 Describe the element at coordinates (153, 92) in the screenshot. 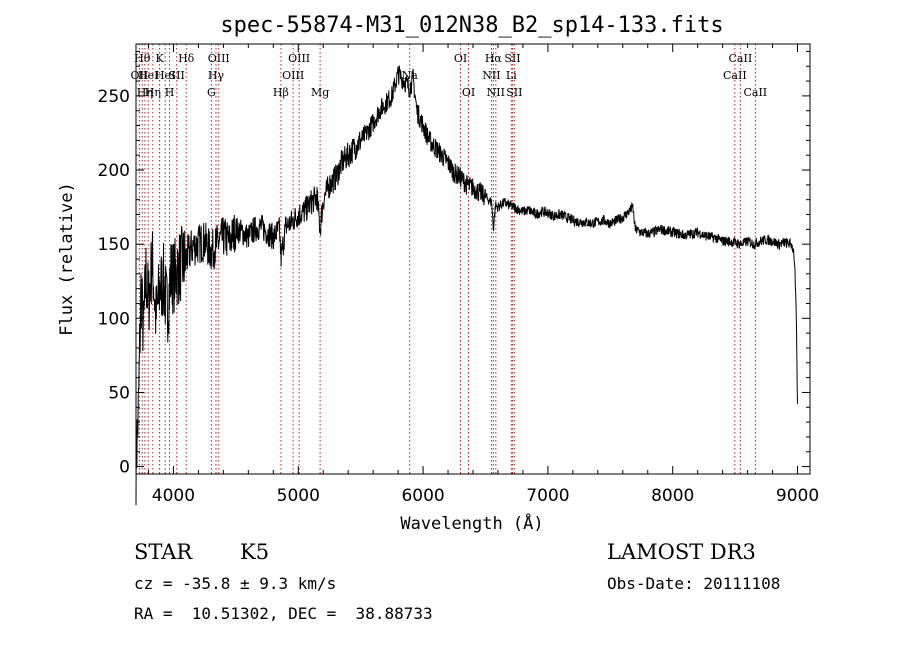

I see `line-marker-label-4: Hη` at that location.